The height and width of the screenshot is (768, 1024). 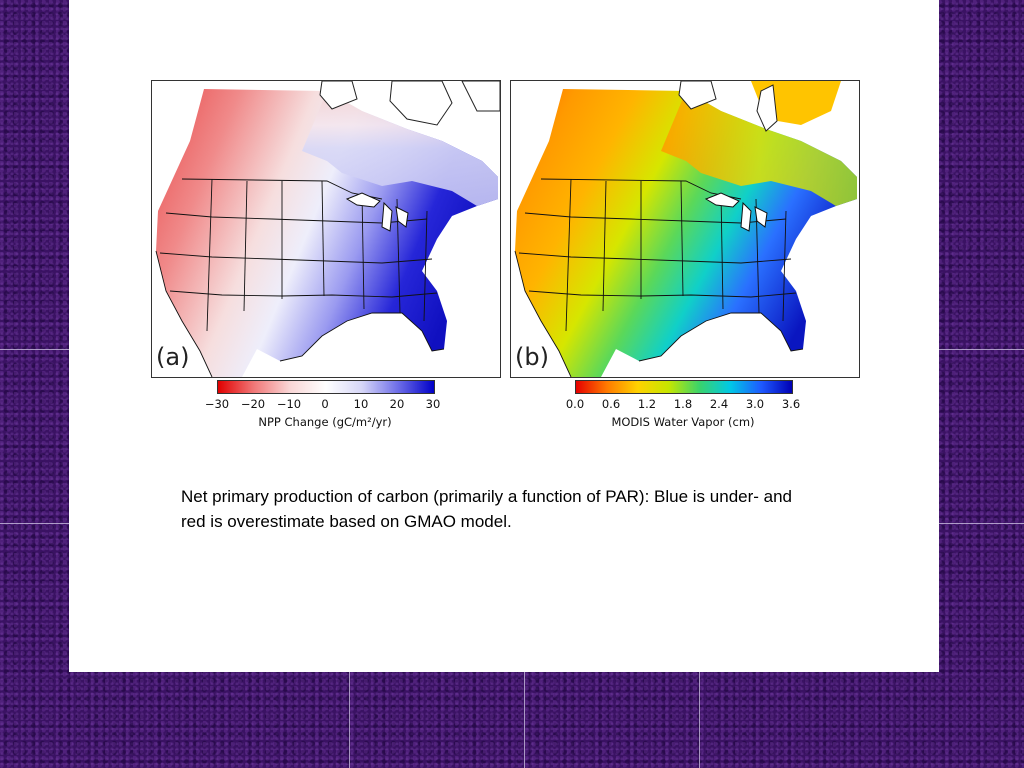 I want to click on colorbar-tick: −10, so click(x=289, y=404).